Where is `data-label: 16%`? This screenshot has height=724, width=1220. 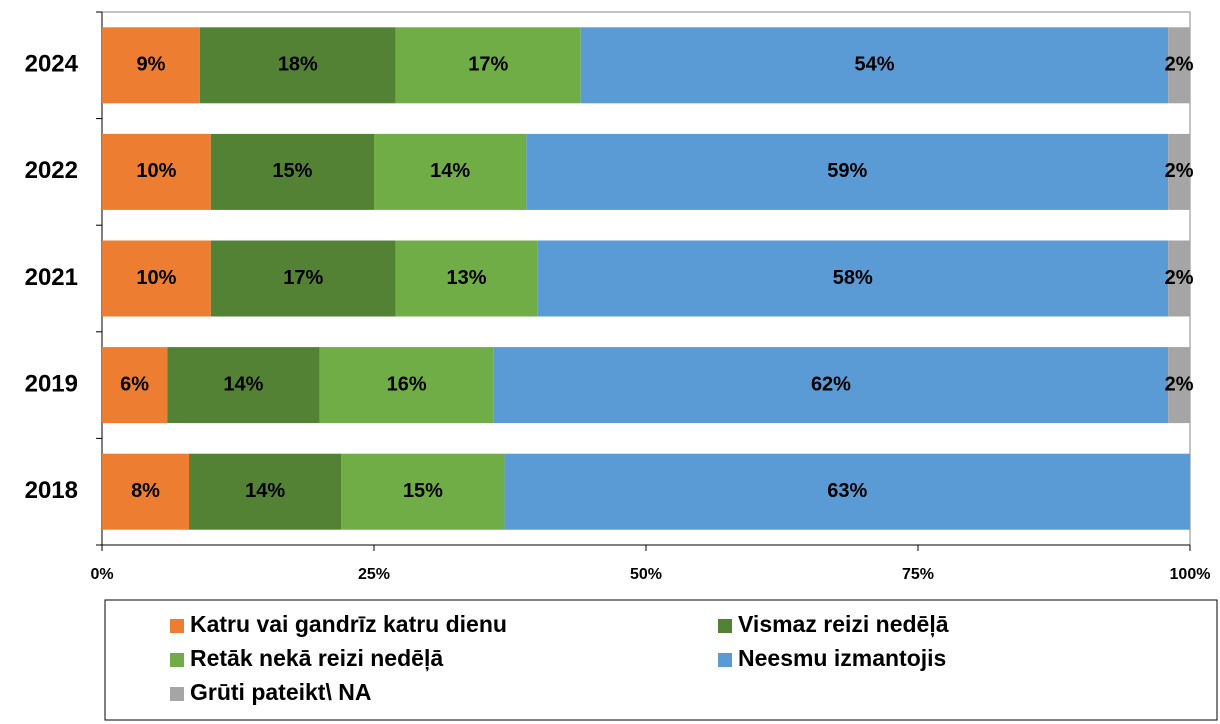
data-label: 16% is located at coordinates (407, 384).